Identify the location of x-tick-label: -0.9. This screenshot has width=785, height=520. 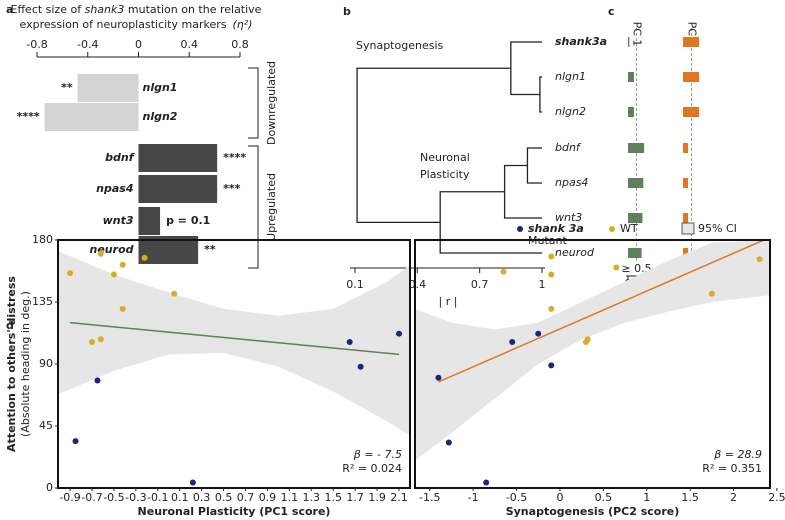
(69, 497).